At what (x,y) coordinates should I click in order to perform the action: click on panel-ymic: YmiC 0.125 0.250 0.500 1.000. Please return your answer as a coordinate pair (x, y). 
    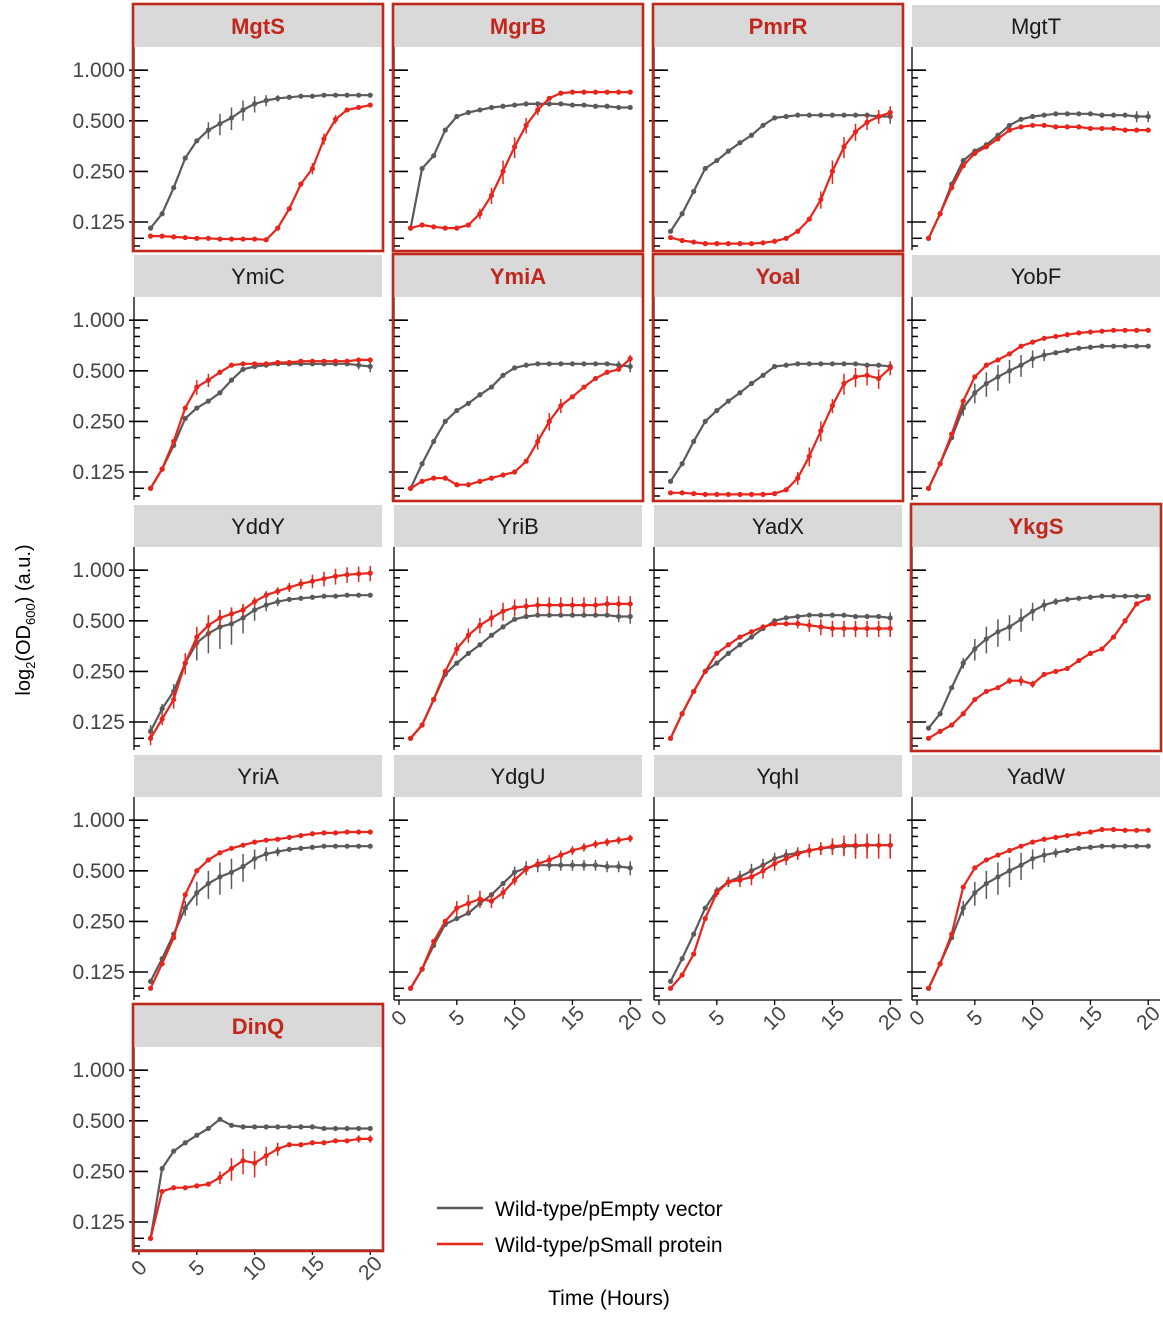
    Looking at the image, I should click on (227, 377).